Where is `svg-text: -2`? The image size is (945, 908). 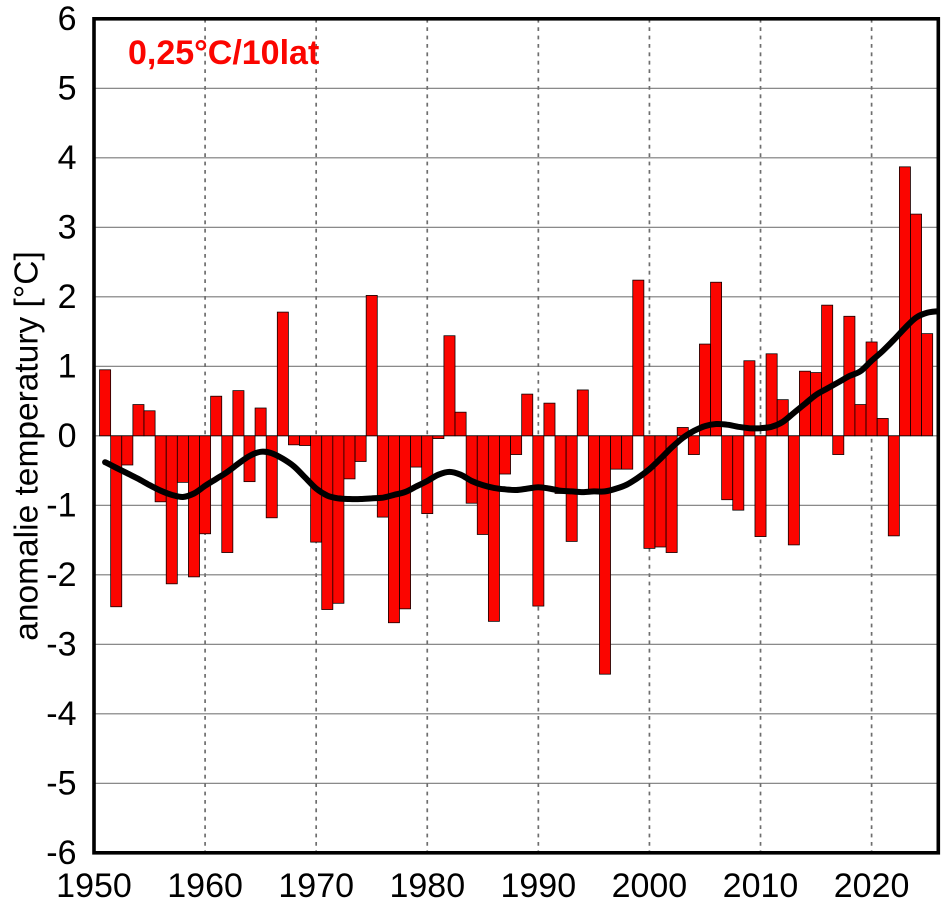
svg-text: -2 is located at coordinates (61, 575).